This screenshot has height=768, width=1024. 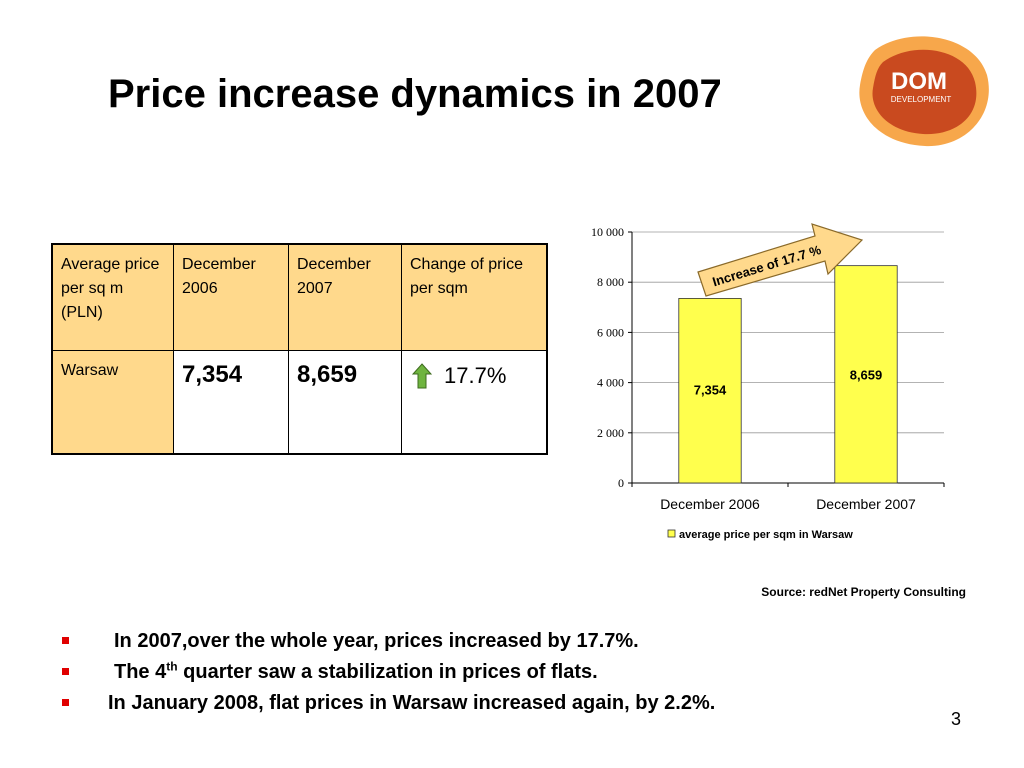 I want to click on y-tick-label: 6 000, so click(x=610, y=332).